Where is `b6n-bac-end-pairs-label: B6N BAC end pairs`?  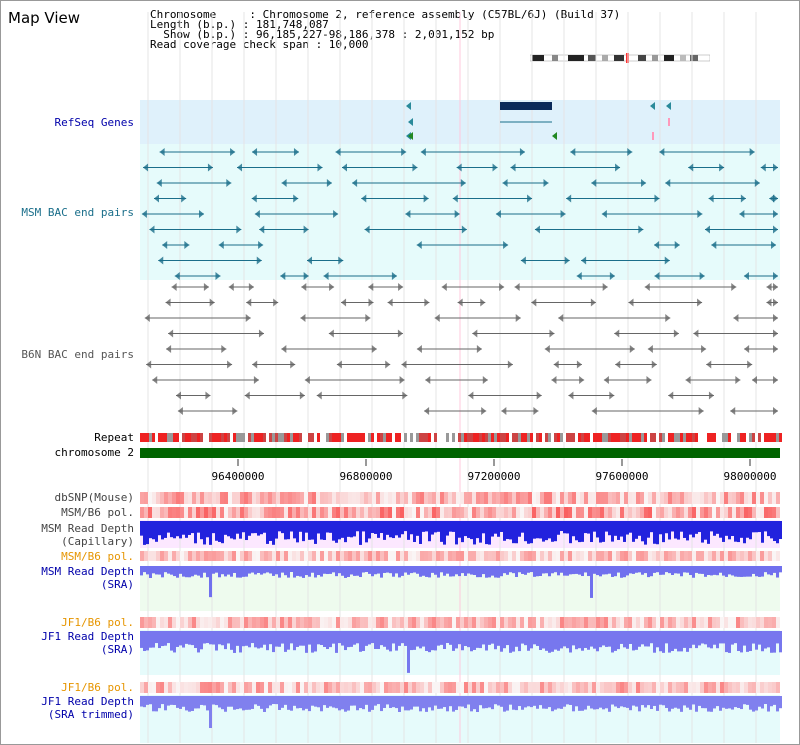
b6n-bac-end-pairs-label: B6N BAC end pairs is located at coordinates (77, 354).